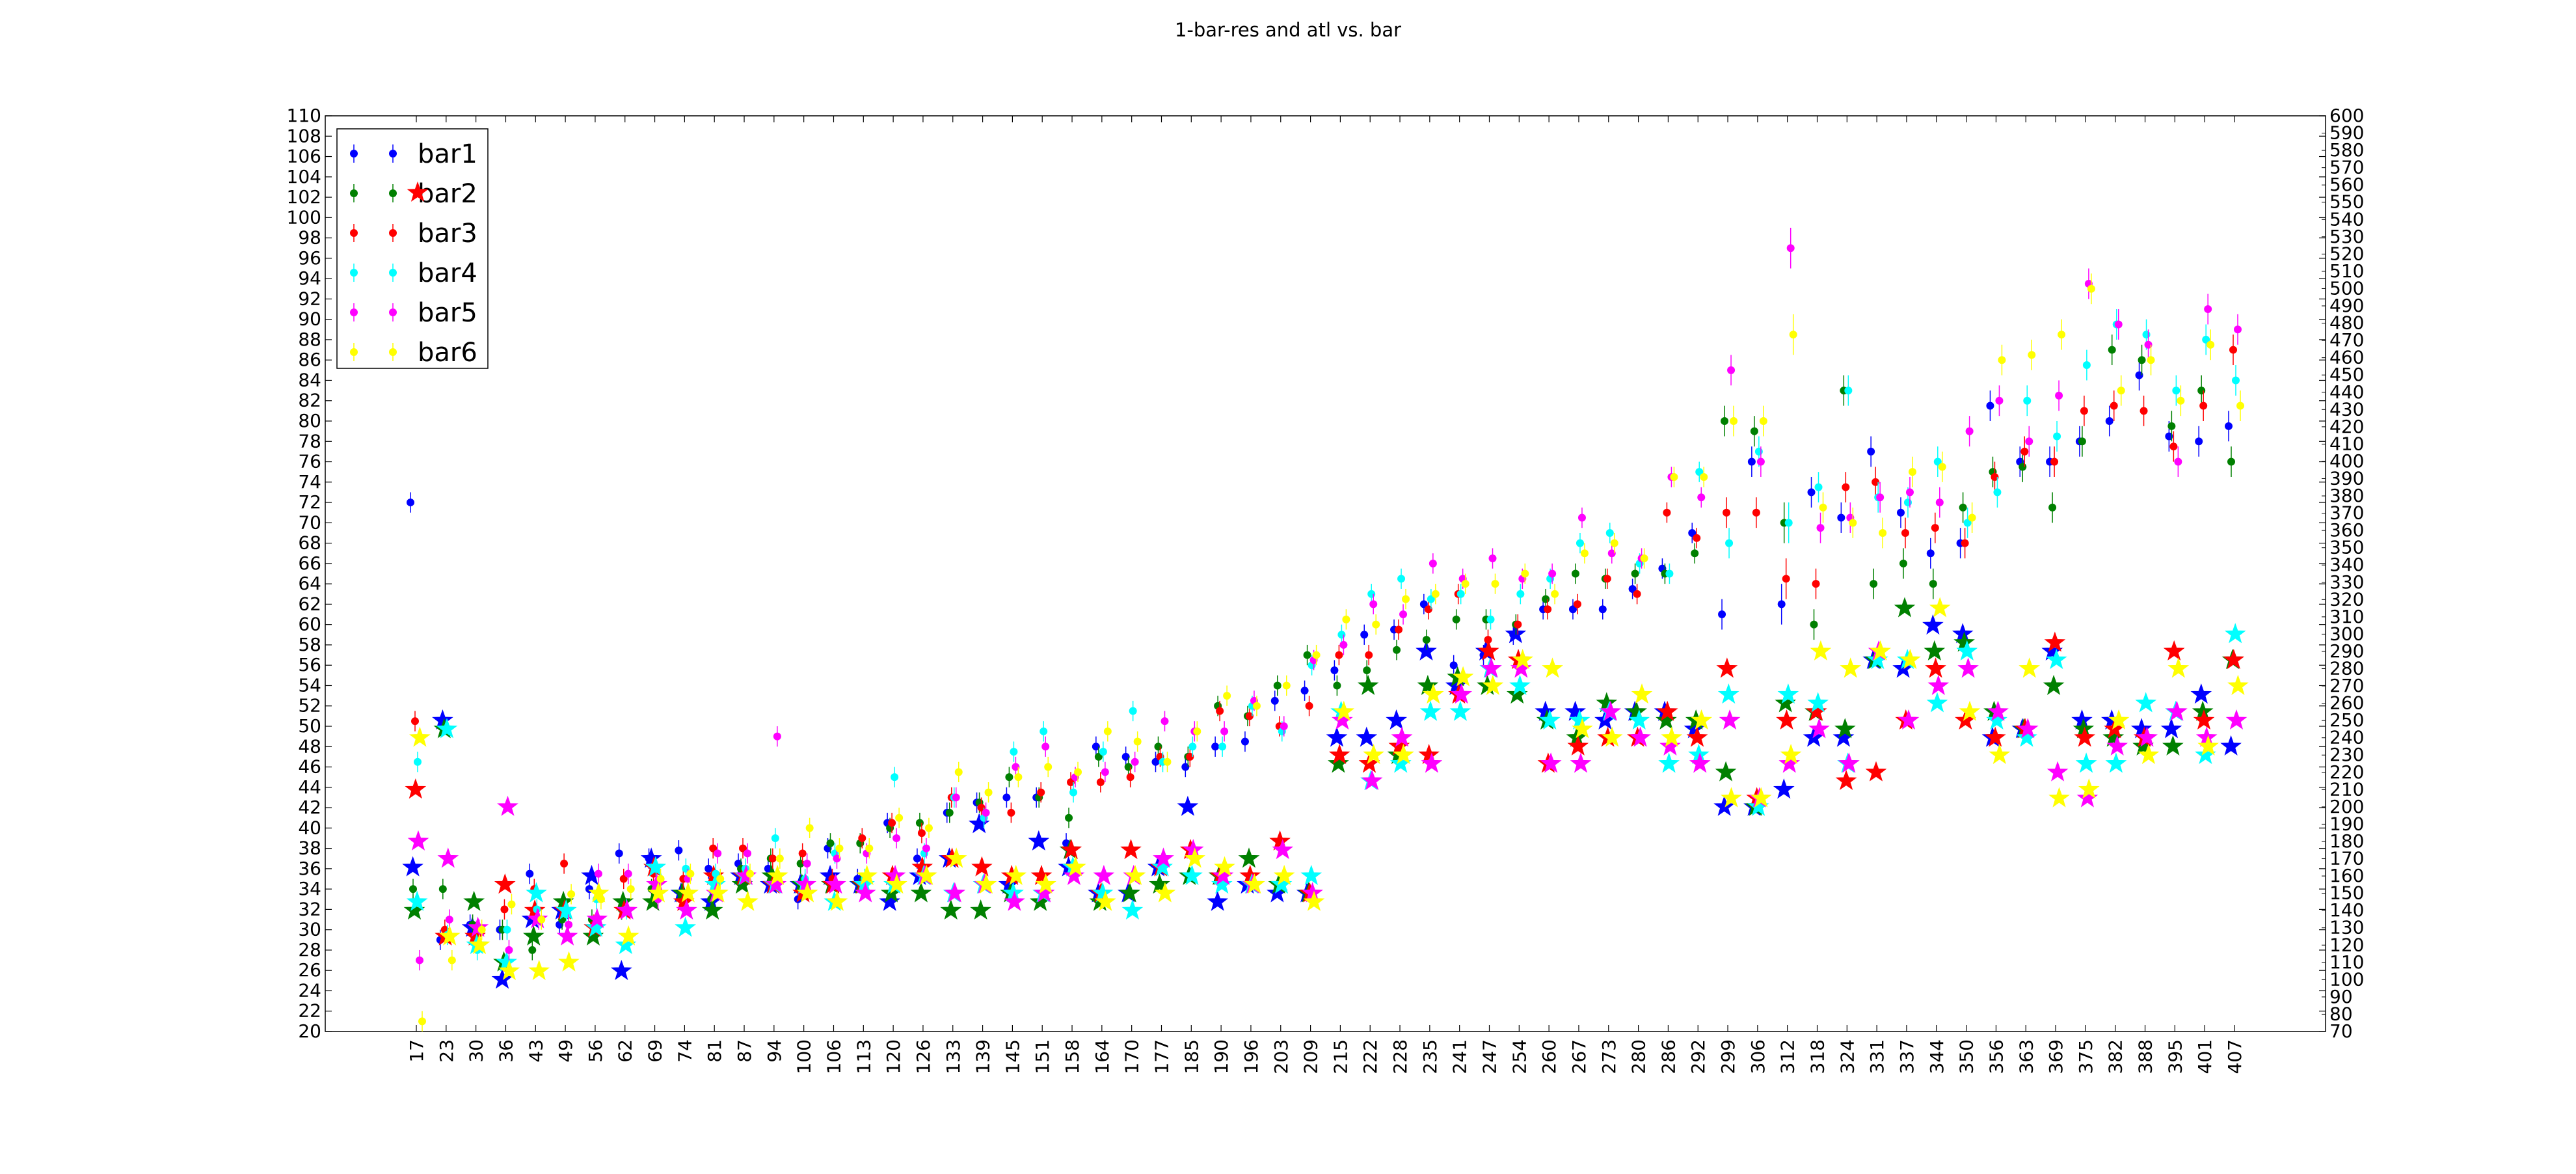 This screenshot has width=2576, height=1174. Describe the element at coordinates (1191, 1056) in the screenshot. I see `x-tick-label: 185` at that location.